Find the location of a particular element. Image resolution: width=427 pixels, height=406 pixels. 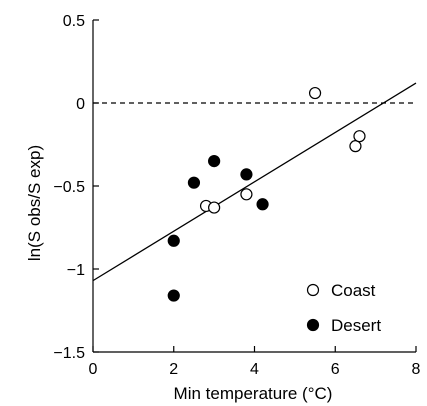

y-tick-label: 0.5 is located at coordinates (74, 21).